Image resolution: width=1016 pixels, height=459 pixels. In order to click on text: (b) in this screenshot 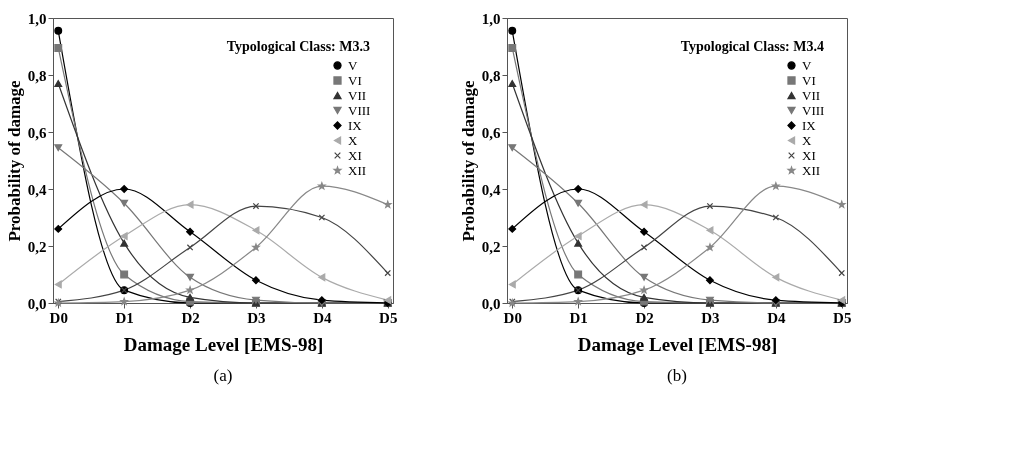, I will do `click(677, 375)`.